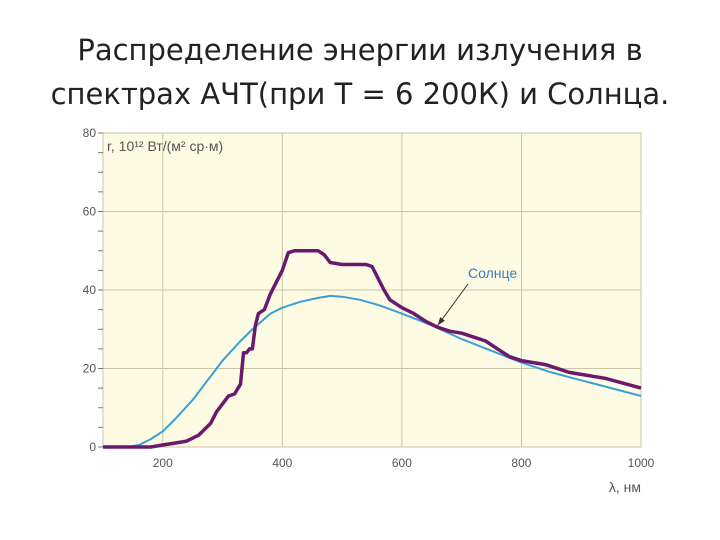 The height and width of the screenshot is (540, 720). What do you see at coordinates (492, 273) in the screenshot?
I see `annotation-label: Солнце` at bounding box center [492, 273].